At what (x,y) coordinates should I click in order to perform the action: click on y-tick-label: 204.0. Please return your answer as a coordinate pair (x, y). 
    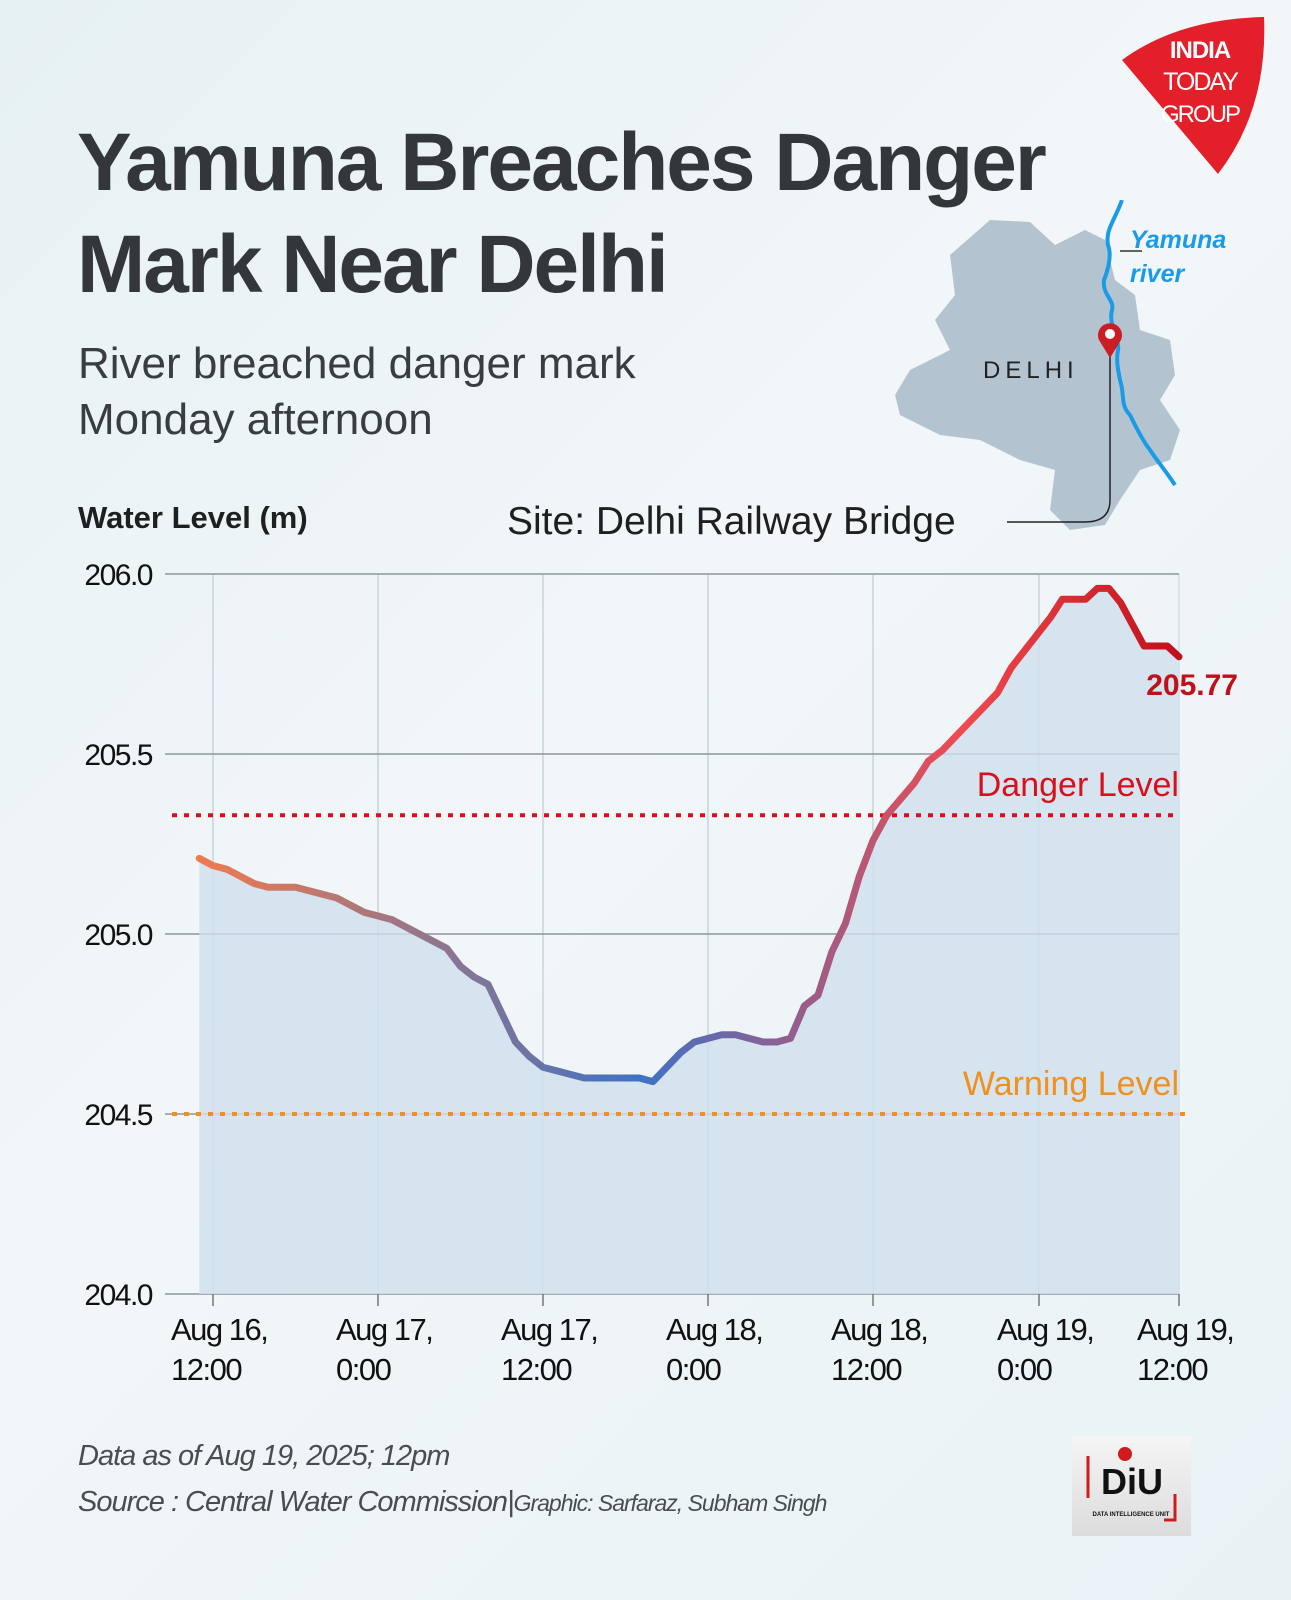
    Looking at the image, I should click on (118, 1295).